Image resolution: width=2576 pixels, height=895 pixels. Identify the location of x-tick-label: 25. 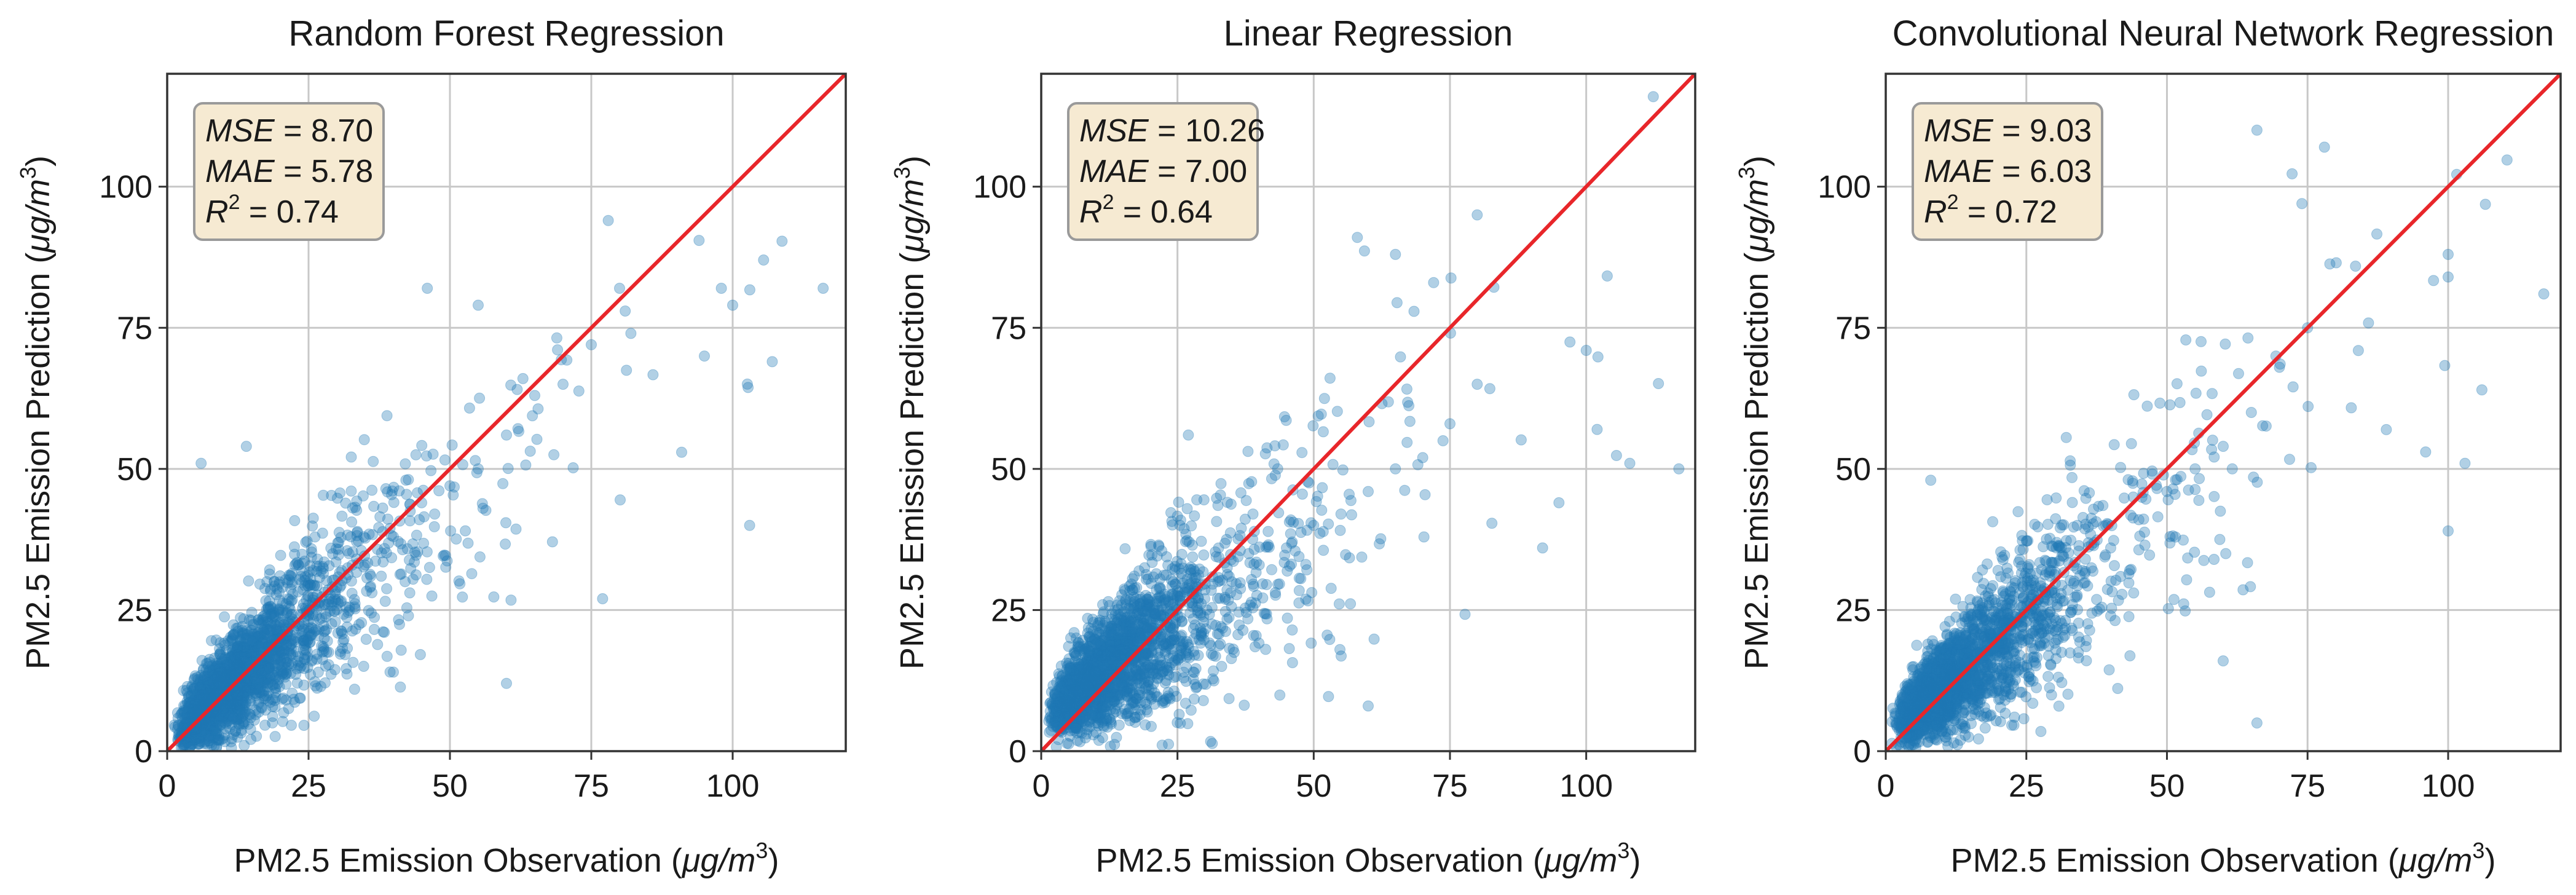
(1178, 786).